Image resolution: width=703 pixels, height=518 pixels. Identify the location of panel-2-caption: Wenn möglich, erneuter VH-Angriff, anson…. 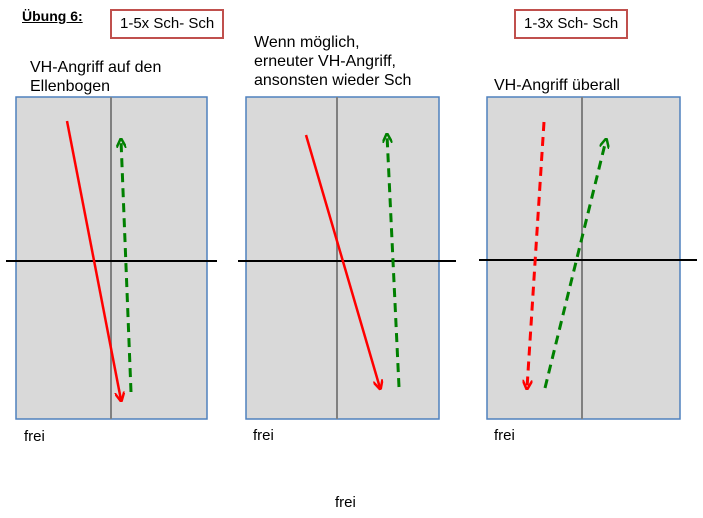
(332, 61).